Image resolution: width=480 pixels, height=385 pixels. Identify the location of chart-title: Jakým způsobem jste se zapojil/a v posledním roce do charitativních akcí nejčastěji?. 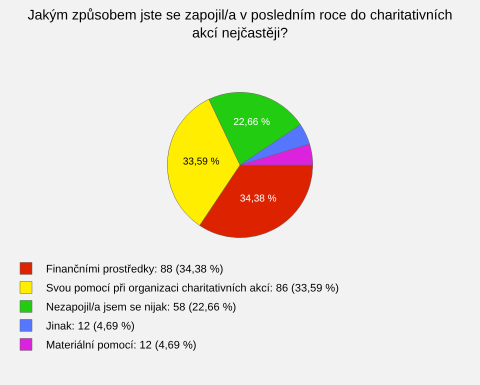
(240, 23).